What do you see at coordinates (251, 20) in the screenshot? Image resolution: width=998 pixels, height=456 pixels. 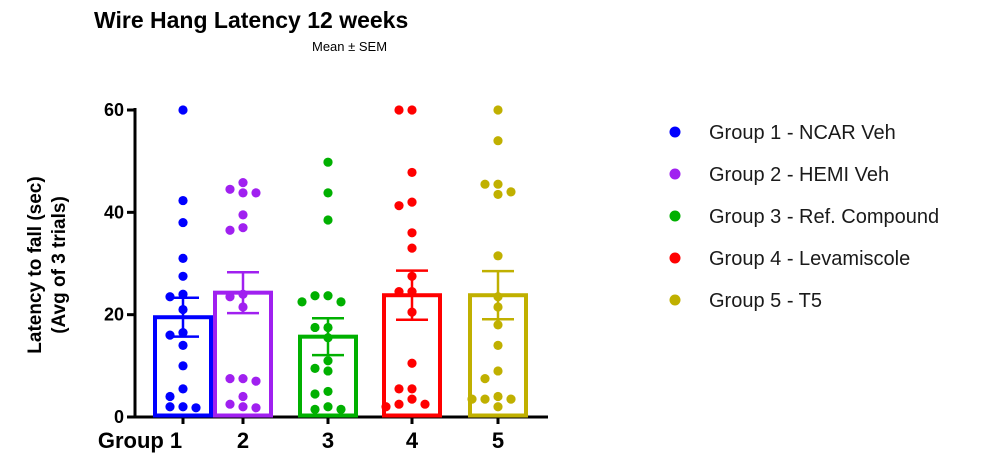 I see `chart-title: Wire Hang Latency 12 weeks` at bounding box center [251, 20].